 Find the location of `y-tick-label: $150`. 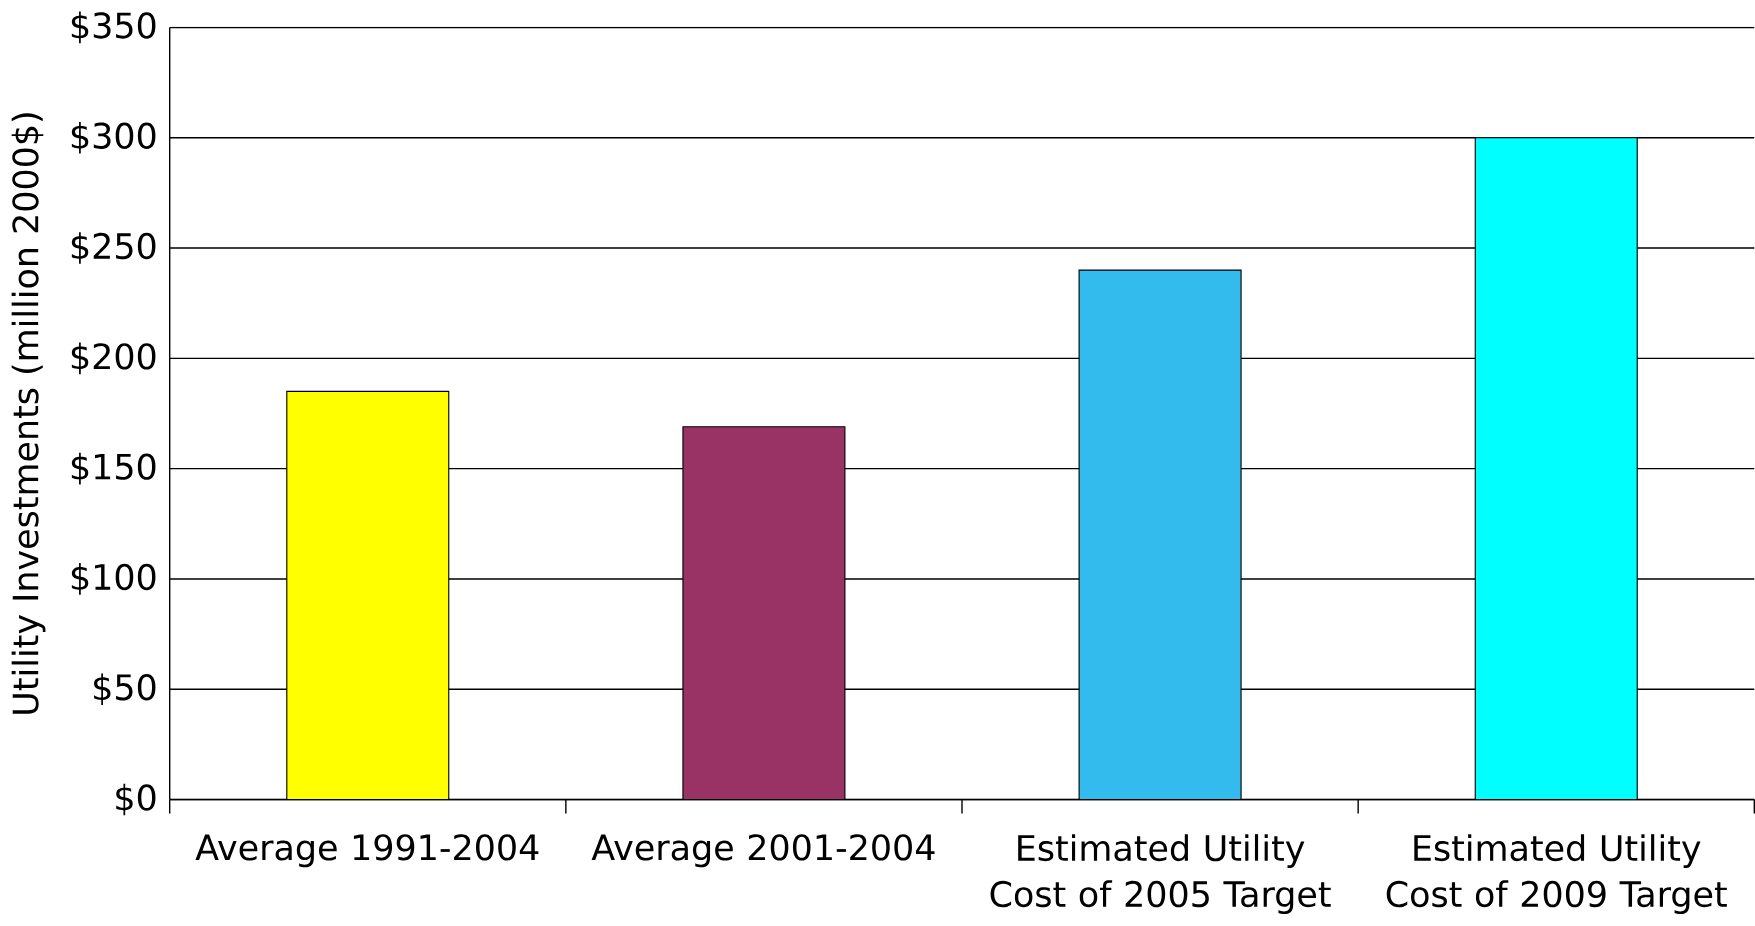

y-tick-label: $150 is located at coordinates (113, 468).